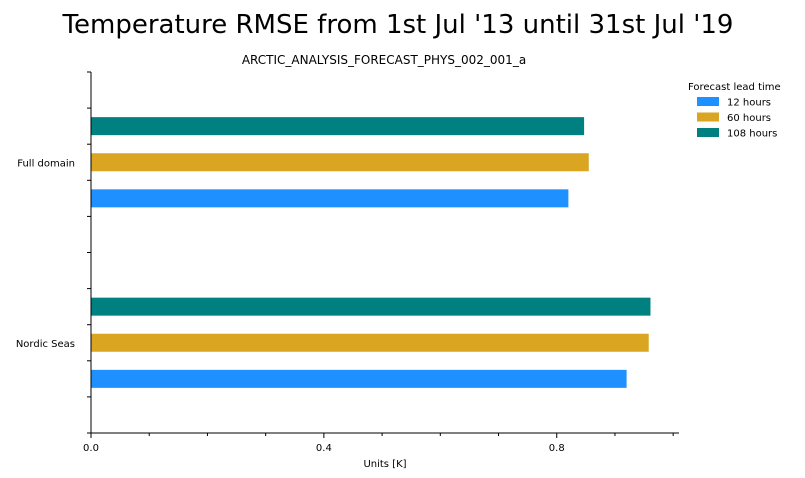 The width and height of the screenshot is (805, 478). Describe the element at coordinates (384, 60) in the screenshot. I see `chart-subtitle: ARCTIC_ANALYSIS_FORECAST_PHYS_002_001_a` at that location.